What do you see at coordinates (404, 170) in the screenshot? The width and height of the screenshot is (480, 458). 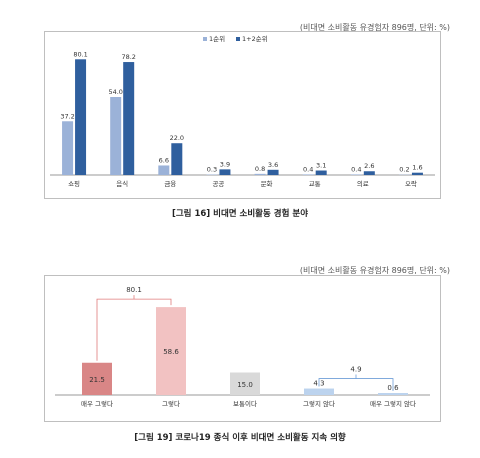 I see `data-label-7-0: 0.2` at bounding box center [404, 170].